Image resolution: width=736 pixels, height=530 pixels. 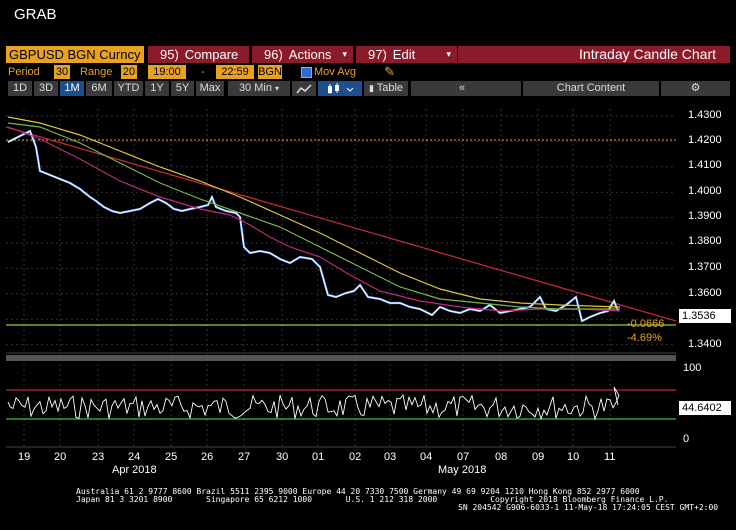 I want to click on time-end-input: 22:59, so click(x=235, y=72).